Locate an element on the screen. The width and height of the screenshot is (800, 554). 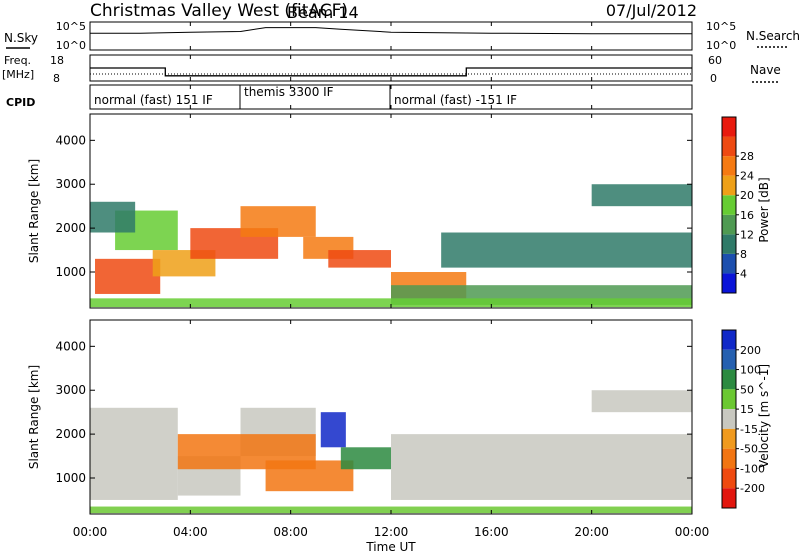
nsky-ytick-right-bottom: 10^0 is located at coordinates (721, 45).